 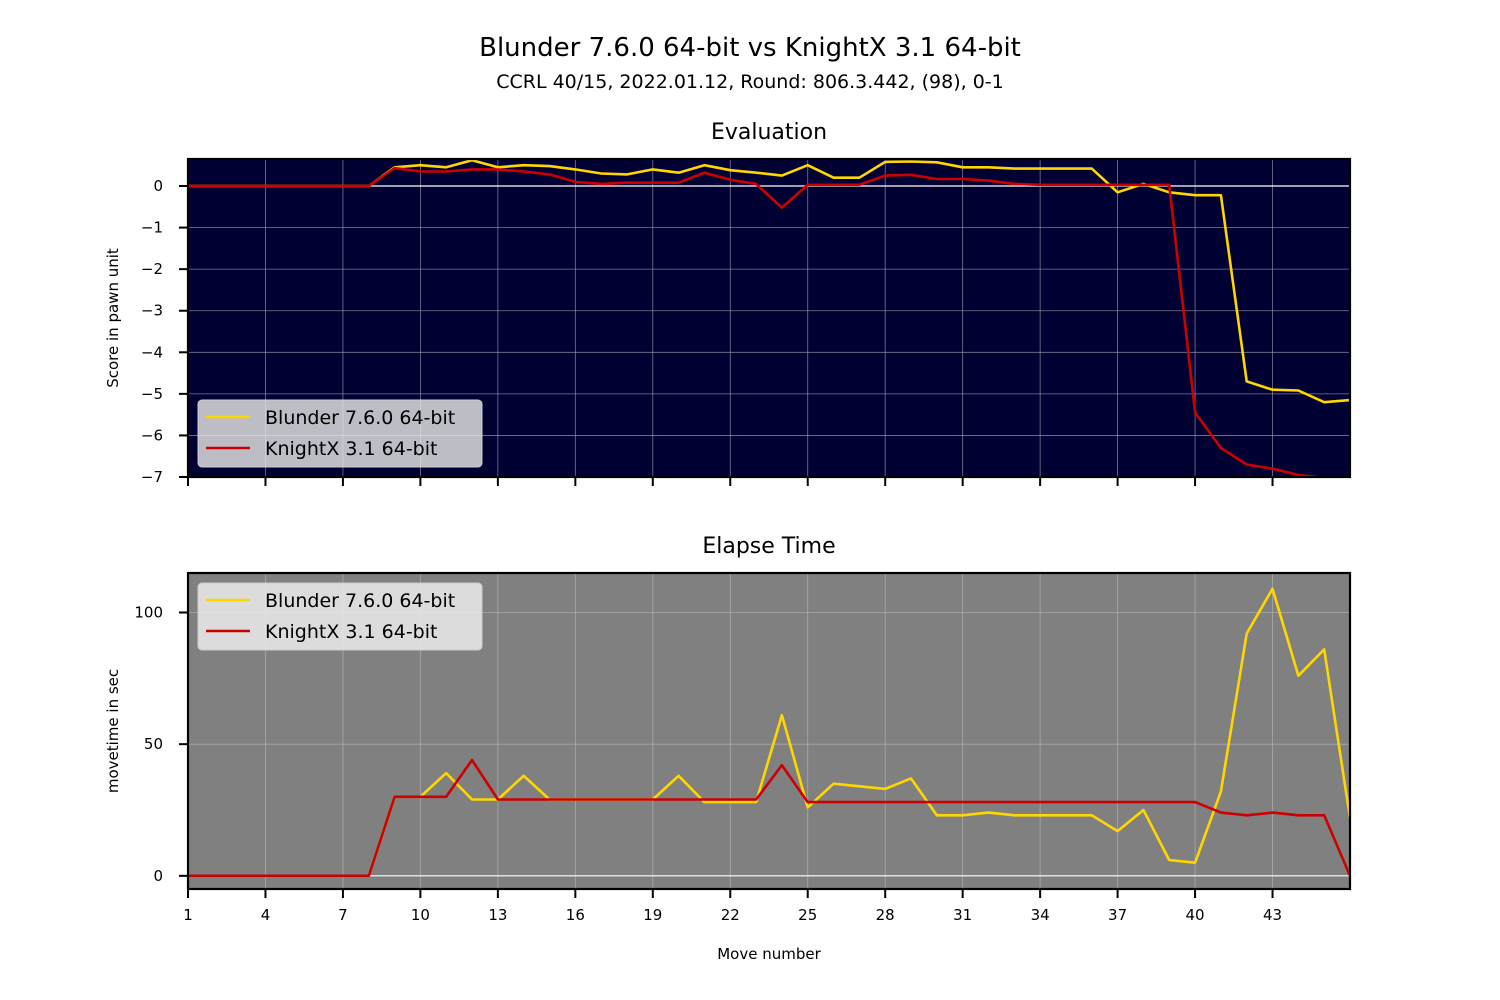 What do you see at coordinates (730, 915) in the screenshot?
I see `x-tick-label: 22` at bounding box center [730, 915].